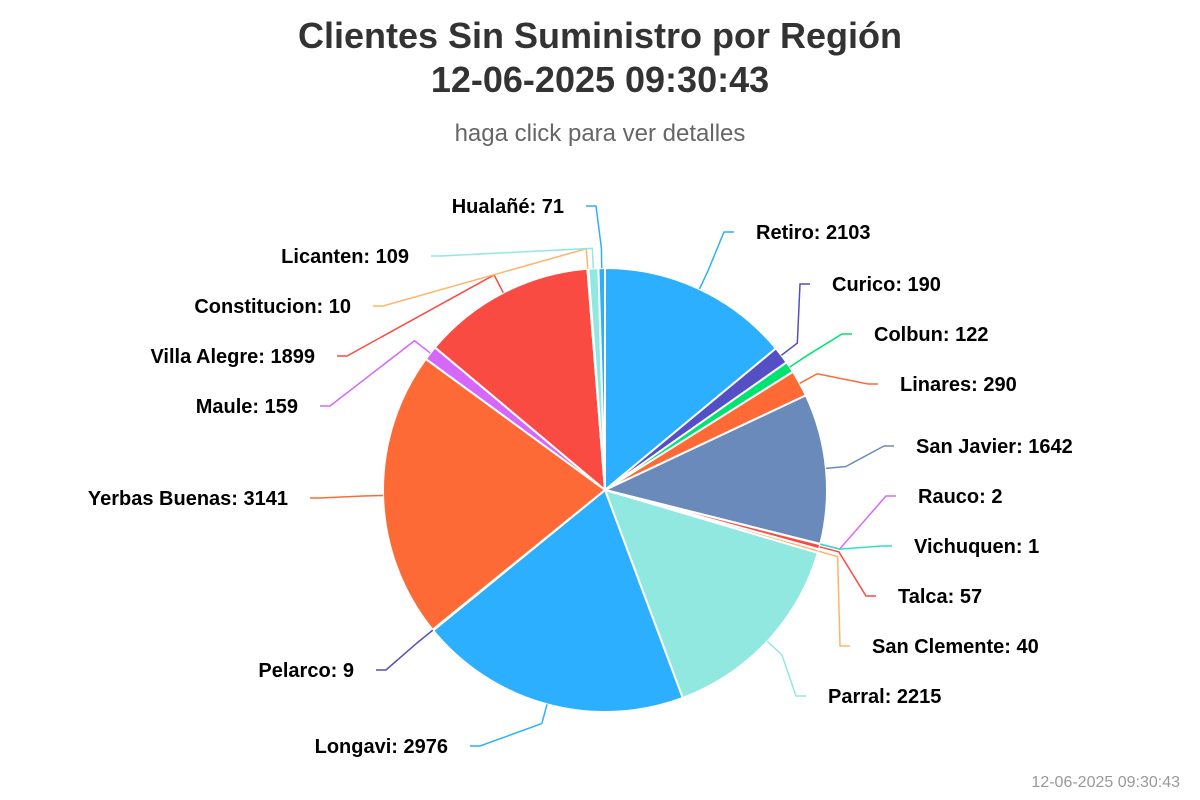  What do you see at coordinates (508, 207) in the screenshot?
I see `data-label-hualane: Hualañé: 71` at bounding box center [508, 207].